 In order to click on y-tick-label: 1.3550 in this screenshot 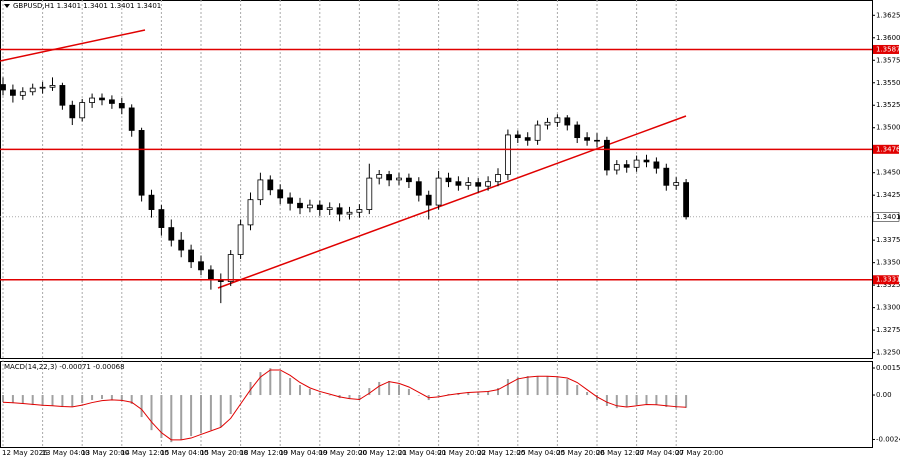, I will do `click(888, 83)`.